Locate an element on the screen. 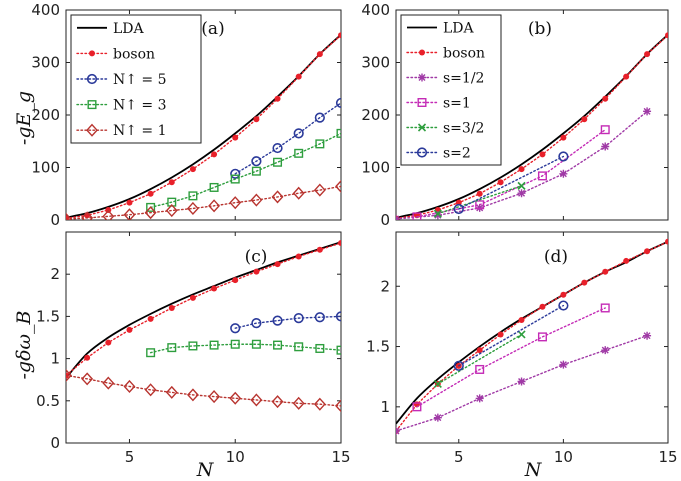 This screenshot has width=681, height=481. legend-item: boson is located at coordinates (115, 54).